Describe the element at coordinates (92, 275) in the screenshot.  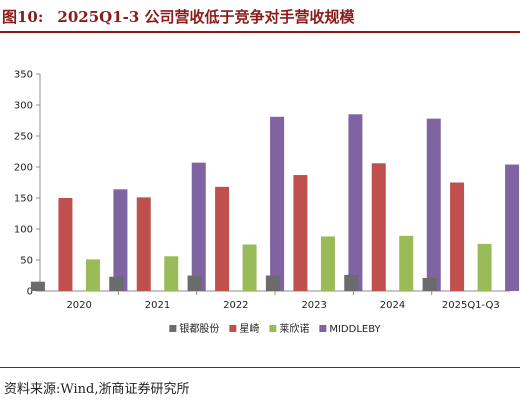
I see `bar-3-2020` at that location.